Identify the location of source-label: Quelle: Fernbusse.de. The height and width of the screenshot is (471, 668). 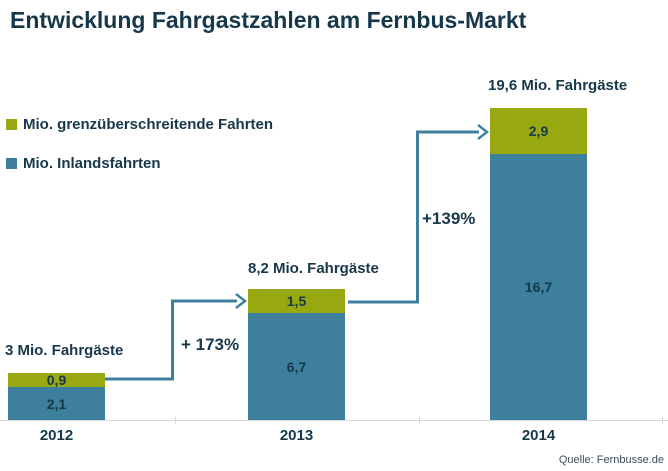
(611, 460).